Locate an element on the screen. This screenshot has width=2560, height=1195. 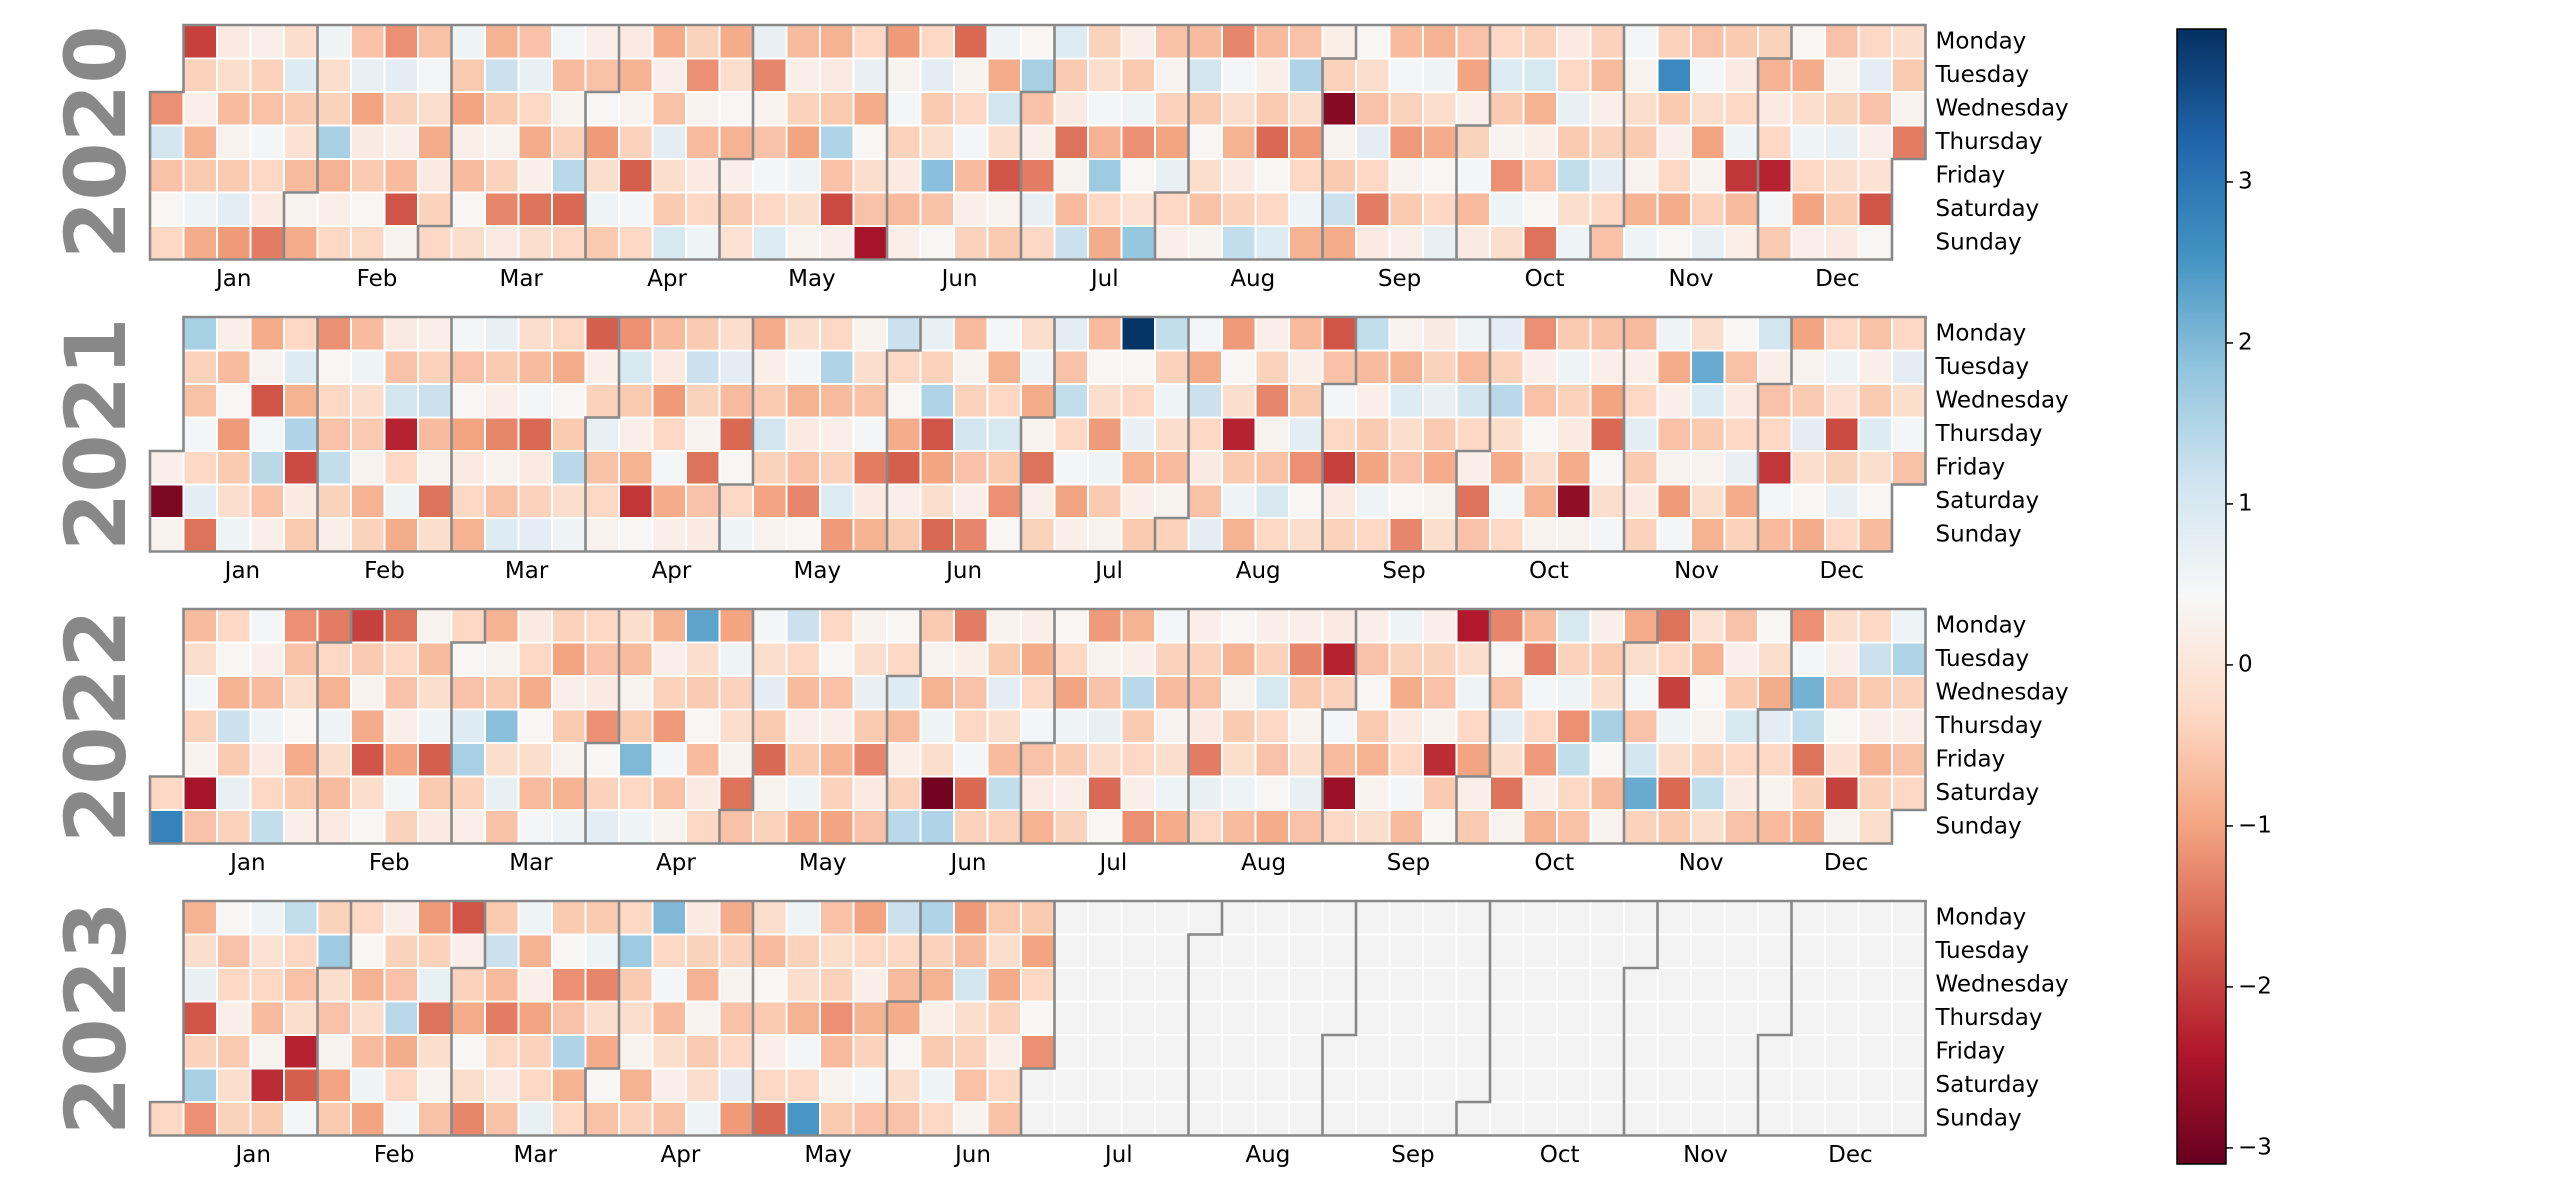
weekday-label: Sunday is located at coordinates (1979, 826).